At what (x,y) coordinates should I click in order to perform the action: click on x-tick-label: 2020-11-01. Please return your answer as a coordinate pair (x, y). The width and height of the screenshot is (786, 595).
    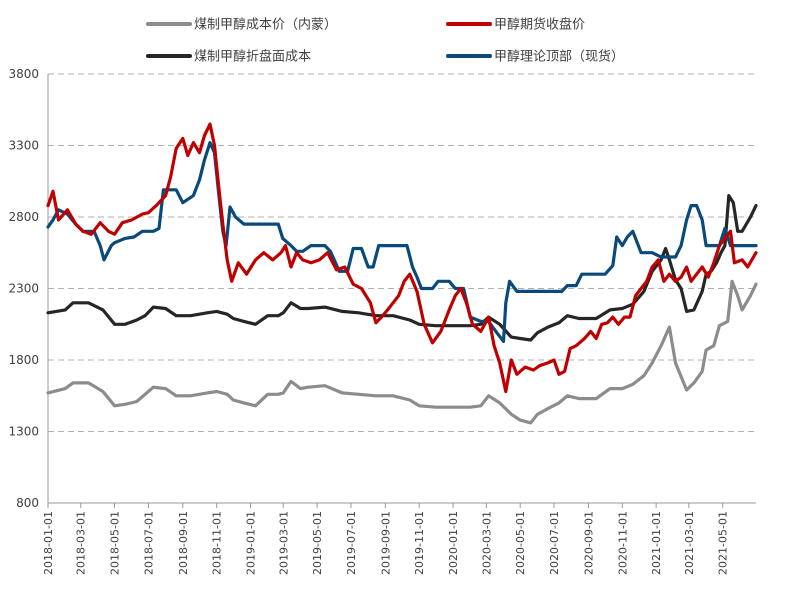
    Looking at the image, I should click on (622, 543).